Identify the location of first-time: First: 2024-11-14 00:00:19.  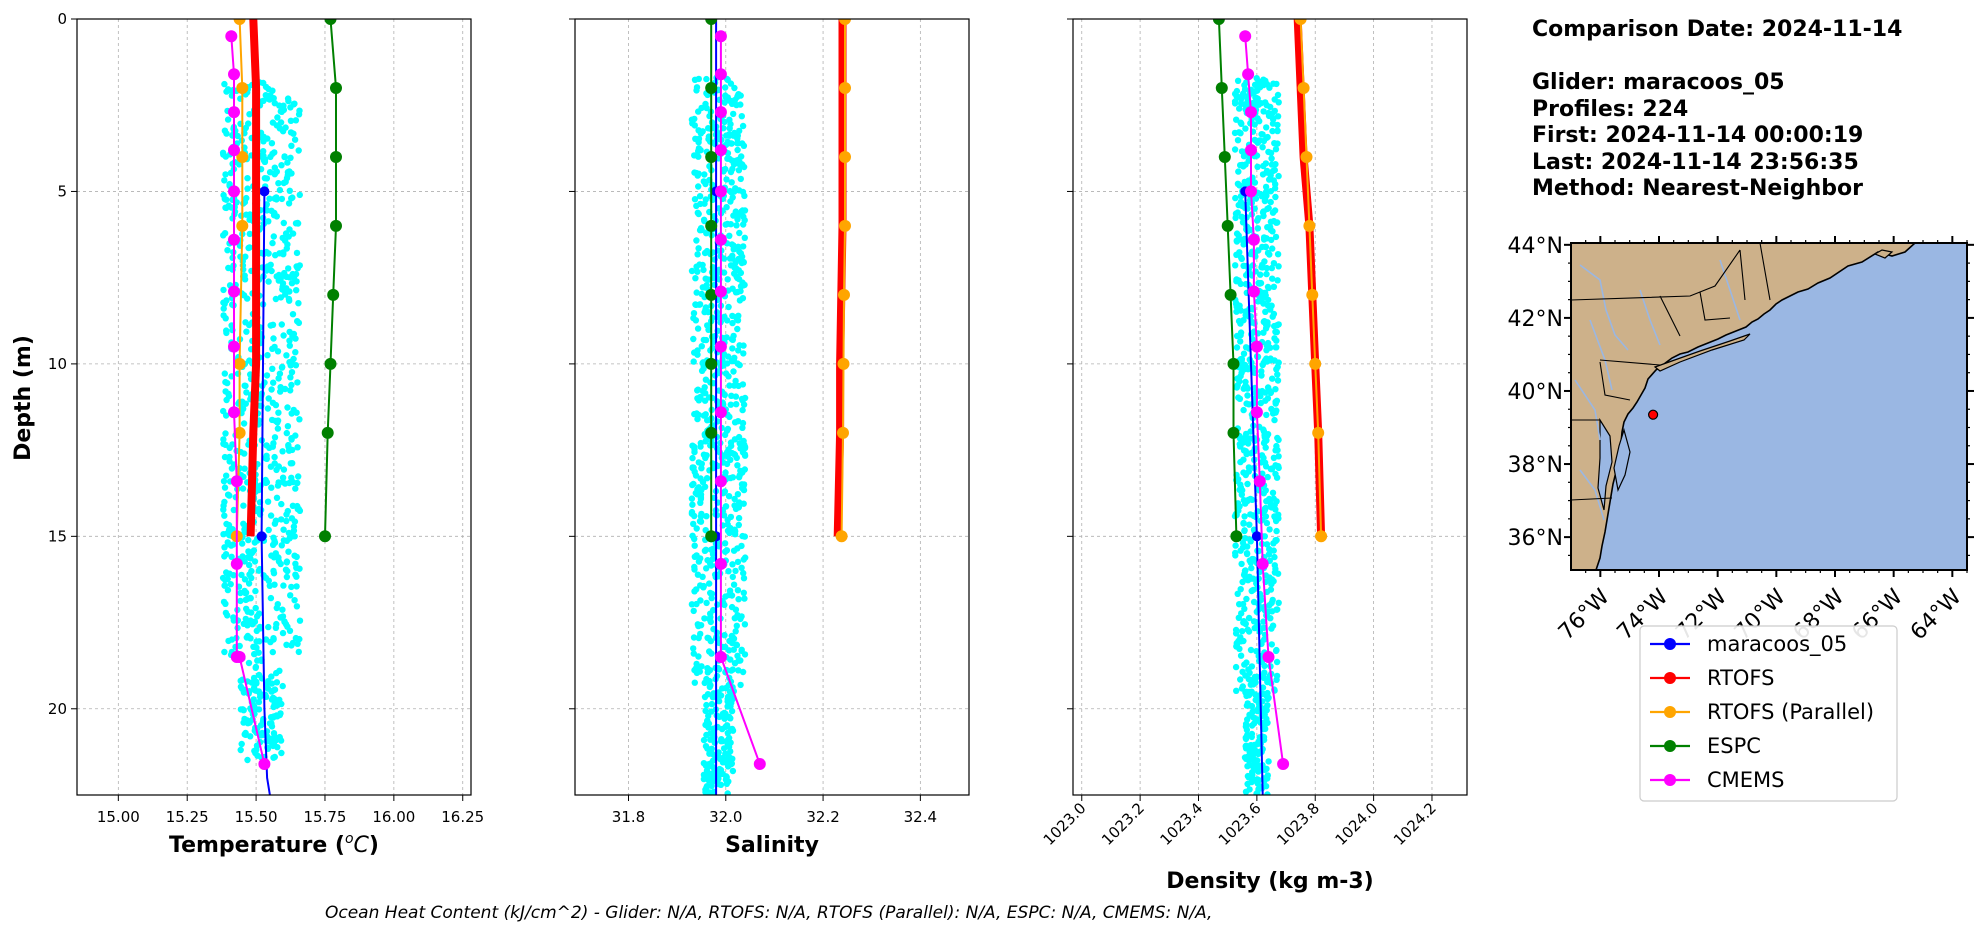
(1697, 135).